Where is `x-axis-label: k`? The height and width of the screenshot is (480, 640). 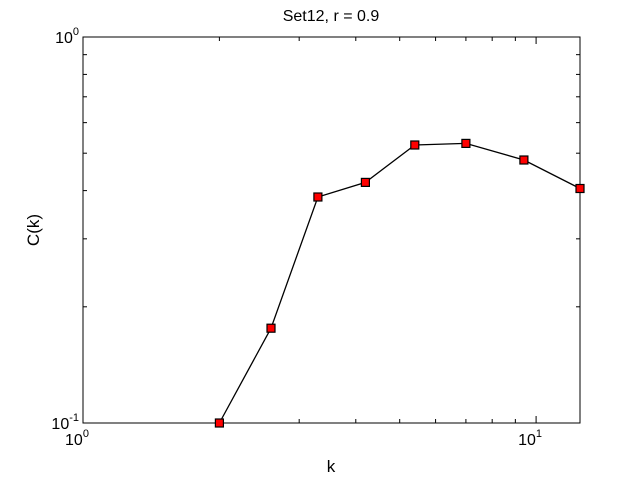 x-axis-label: k is located at coordinates (331, 466).